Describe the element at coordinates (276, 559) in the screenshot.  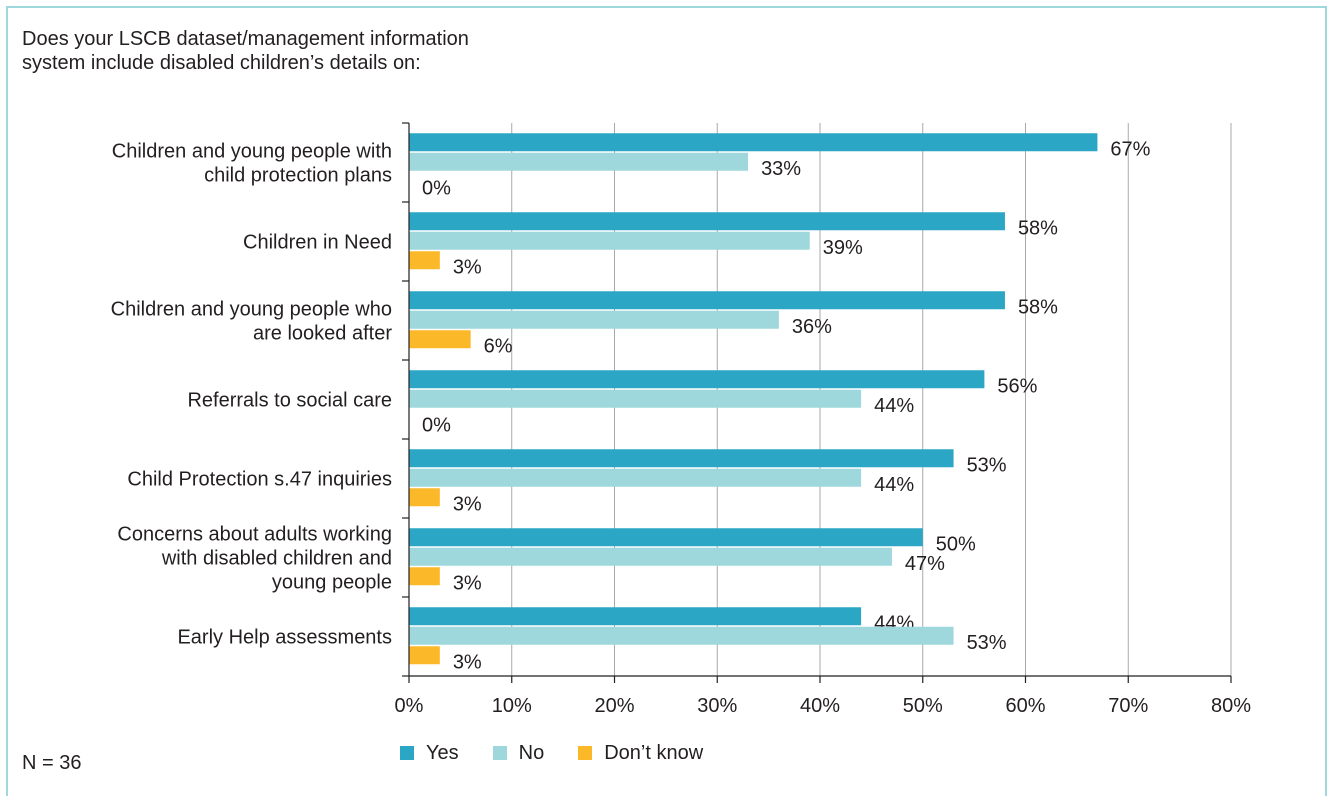
I see `category-label: with disabled children and` at that location.